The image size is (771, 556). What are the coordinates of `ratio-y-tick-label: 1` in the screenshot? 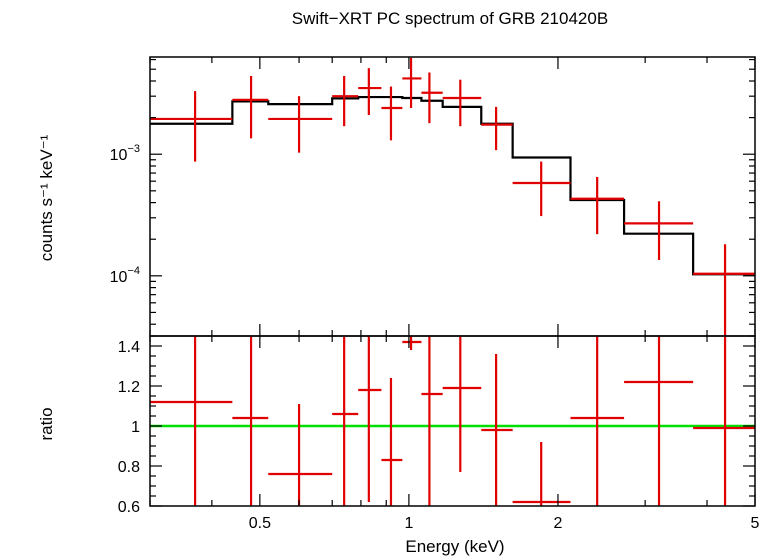 It's located at (135, 427).